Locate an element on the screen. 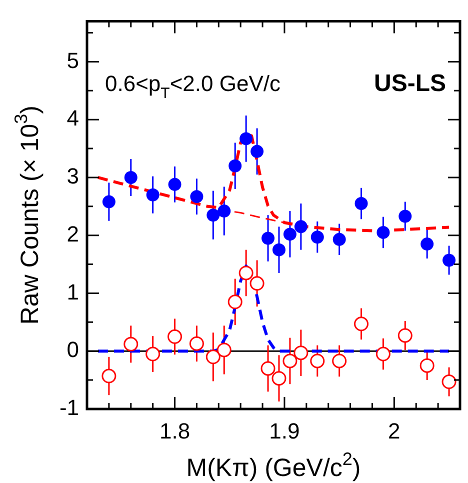 This screenshot has width=468, height=483. x-tick-label: 2 is located at coordinates (394, 431).